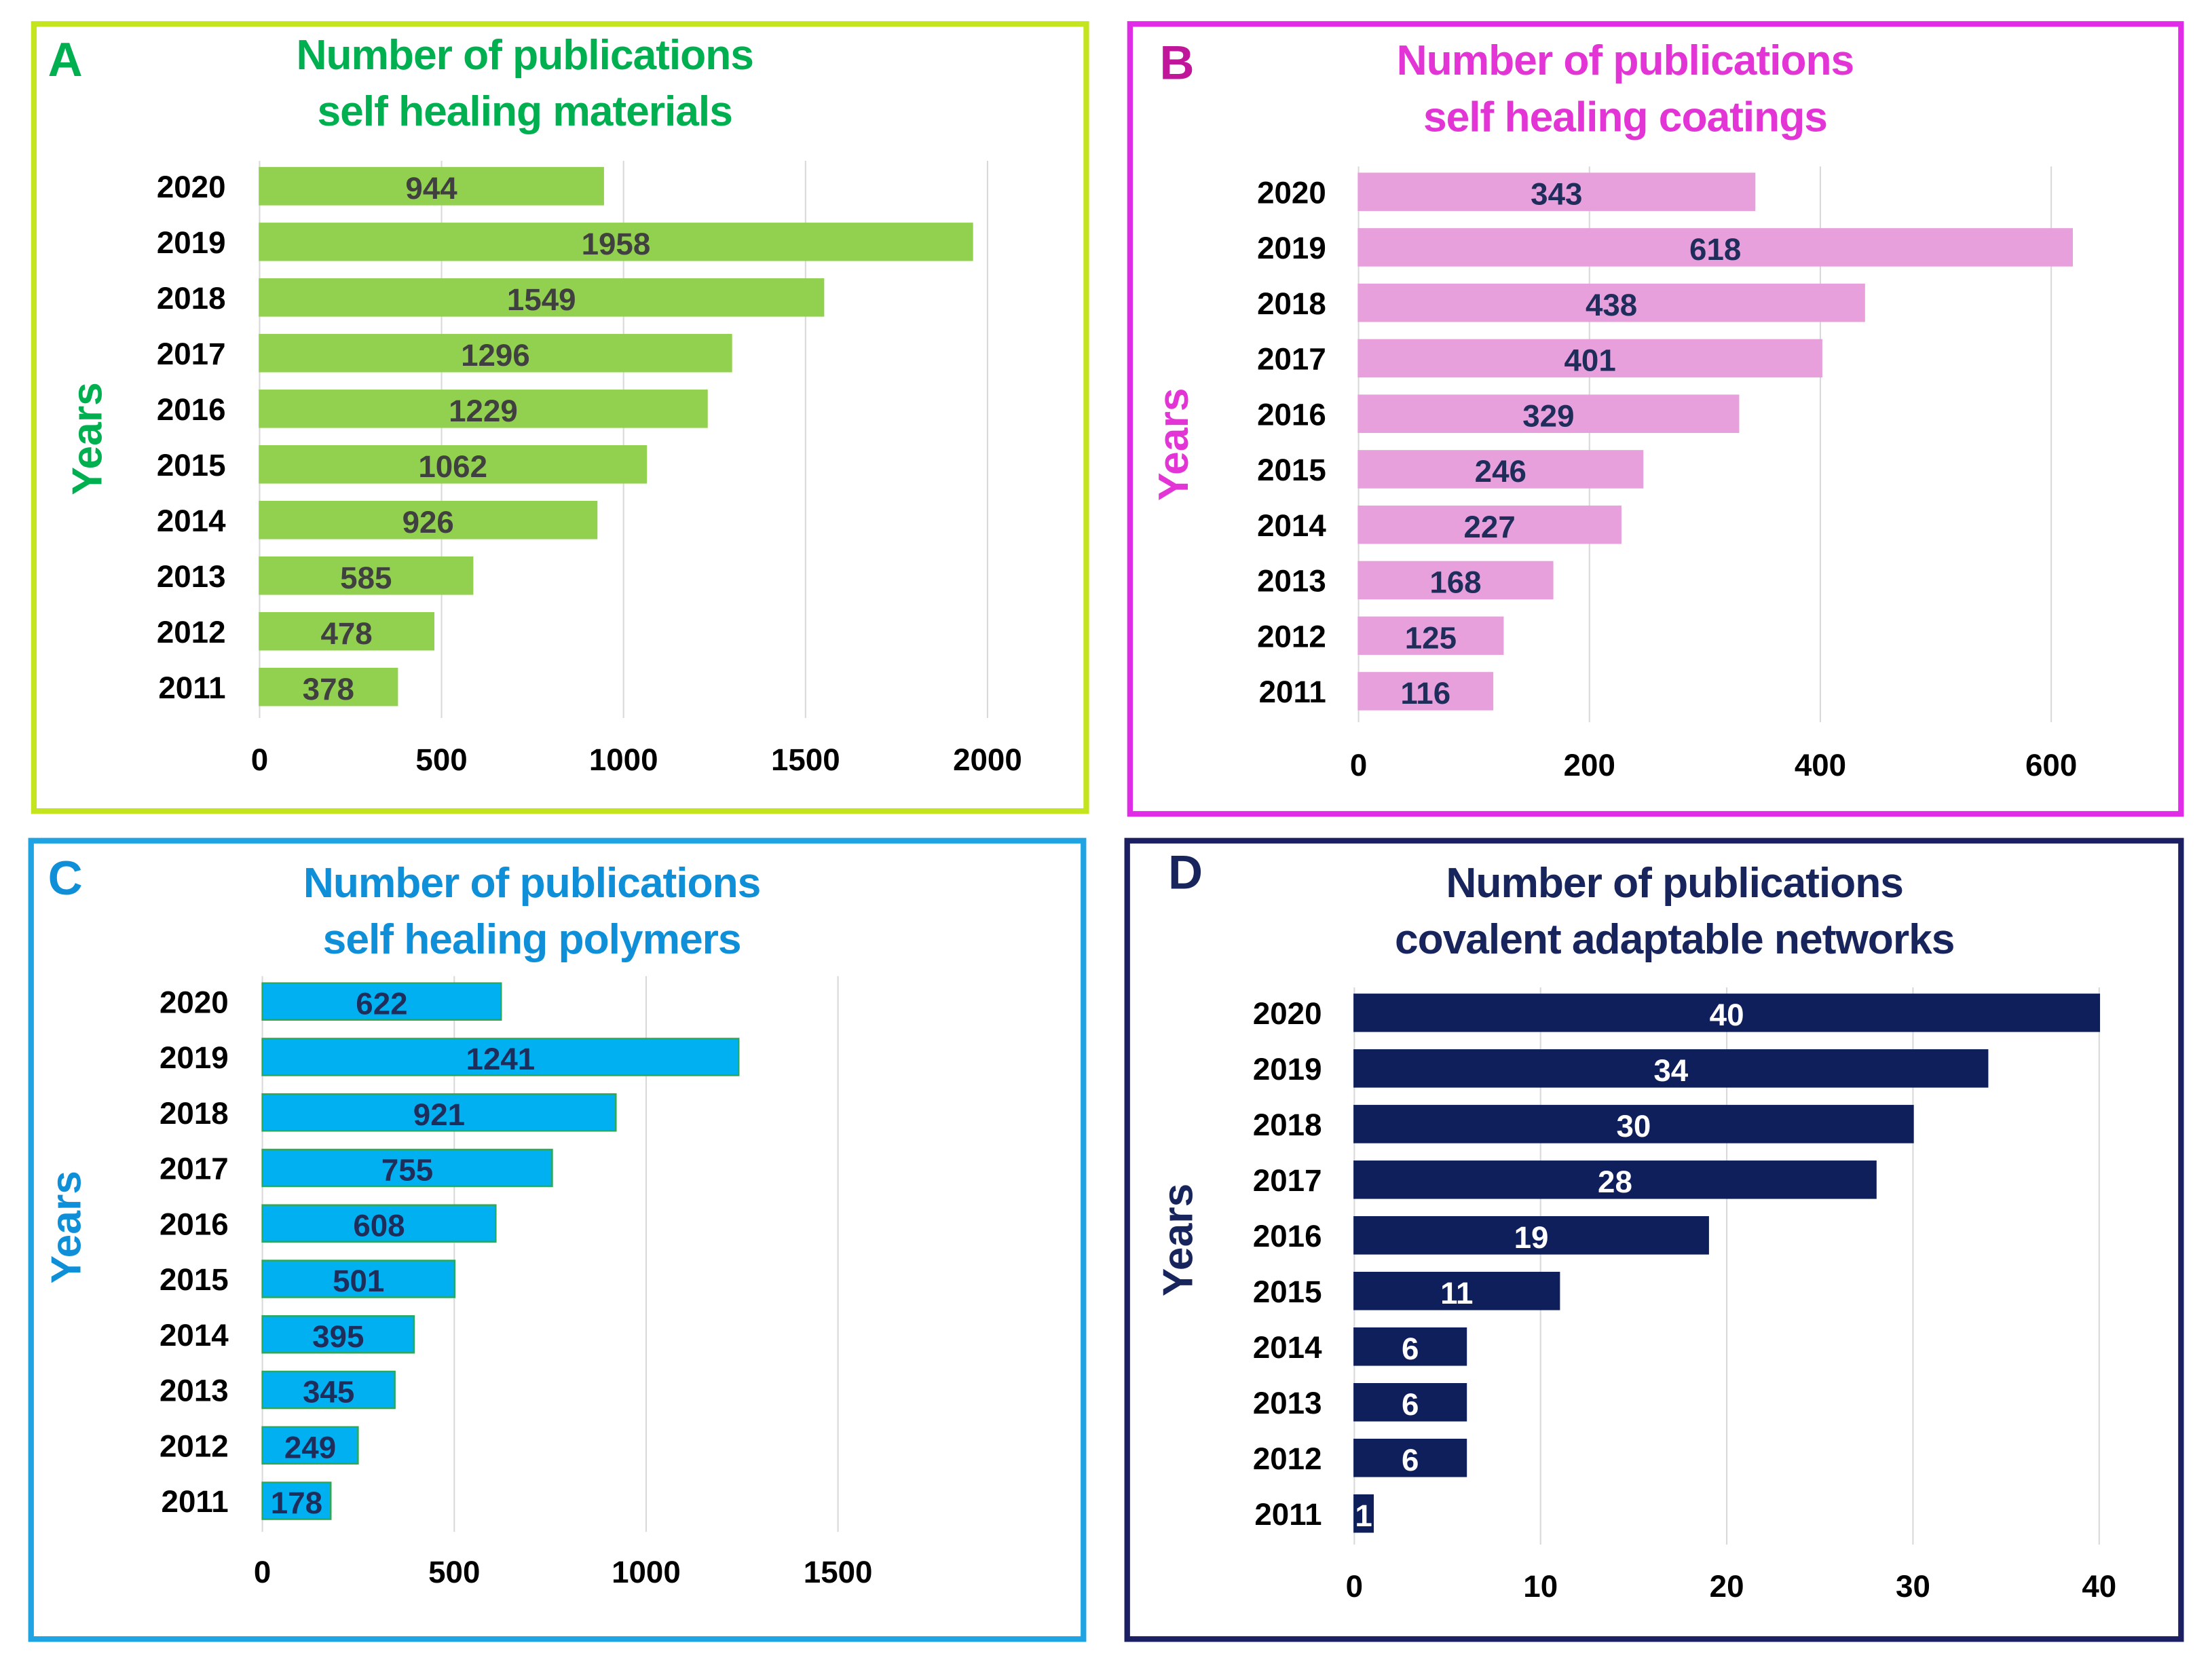 The image size is (2212, 1662). Describe the element at coordinates (1633, 1126) in the screenshot. I see `data-label: 30` at that location.